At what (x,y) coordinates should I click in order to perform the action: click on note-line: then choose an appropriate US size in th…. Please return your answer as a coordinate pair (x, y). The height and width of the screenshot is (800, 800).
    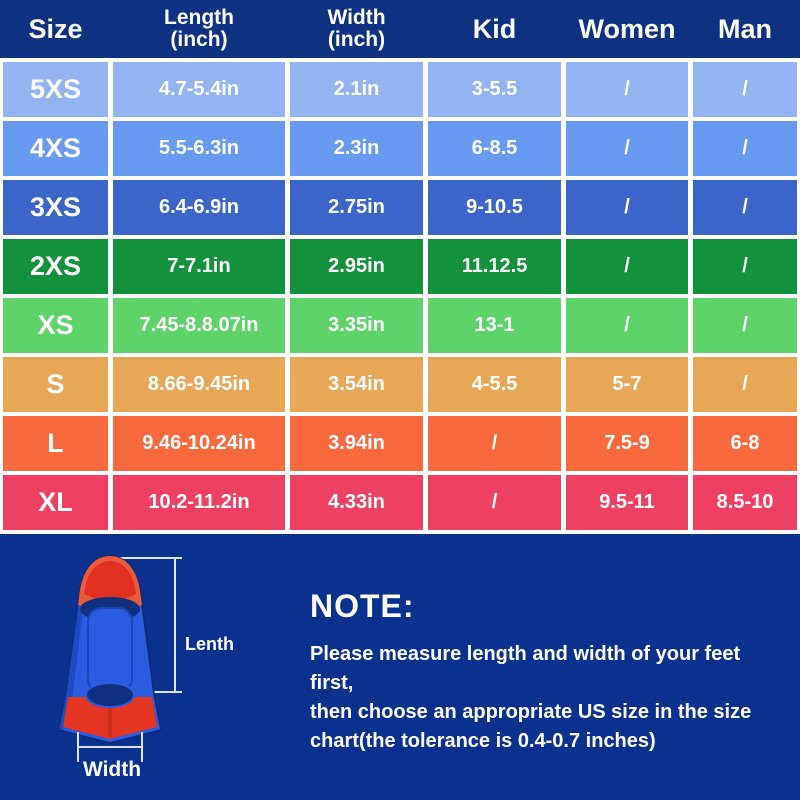
    Looking at the image, I should click on (531, 712).